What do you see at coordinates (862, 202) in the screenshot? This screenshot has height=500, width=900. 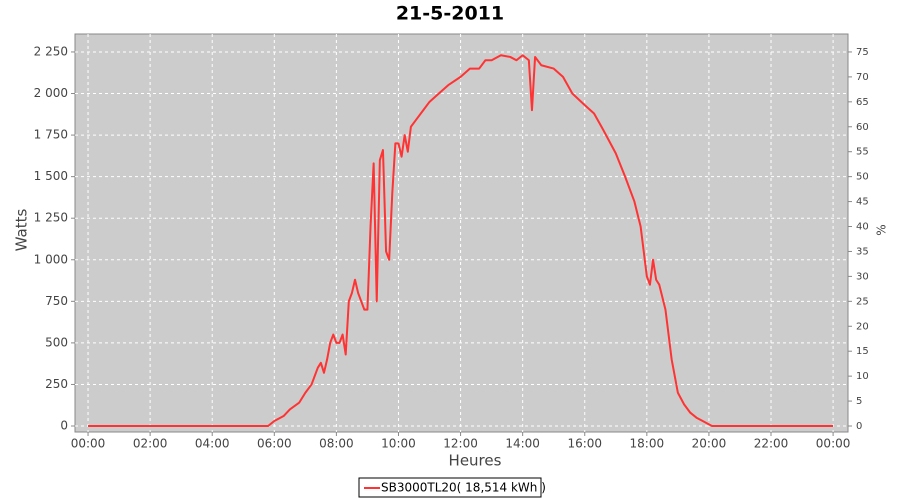 I see `y2-tick-label: 45` at bounding box center [862, 202].